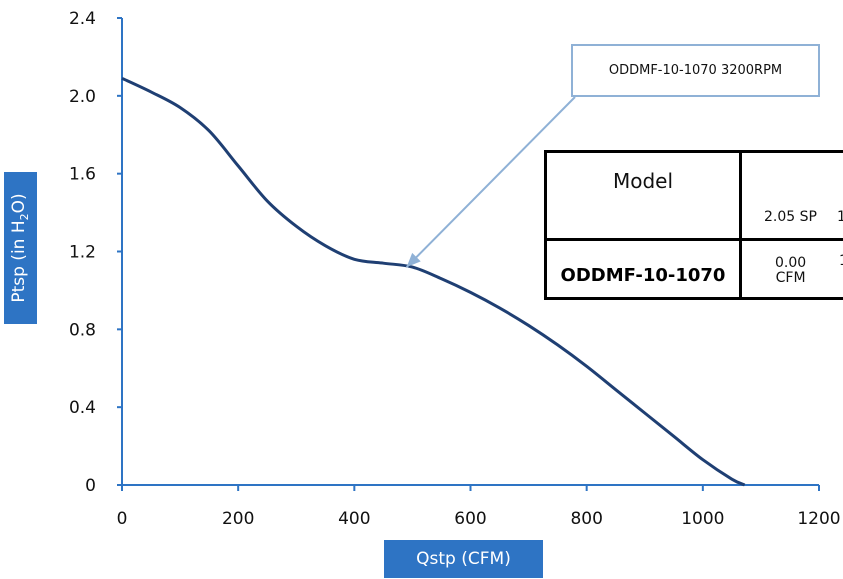 The width and height of the screenshot is (843, 579). I want to click on y-tick-label: 1.2, so click(82, 253).